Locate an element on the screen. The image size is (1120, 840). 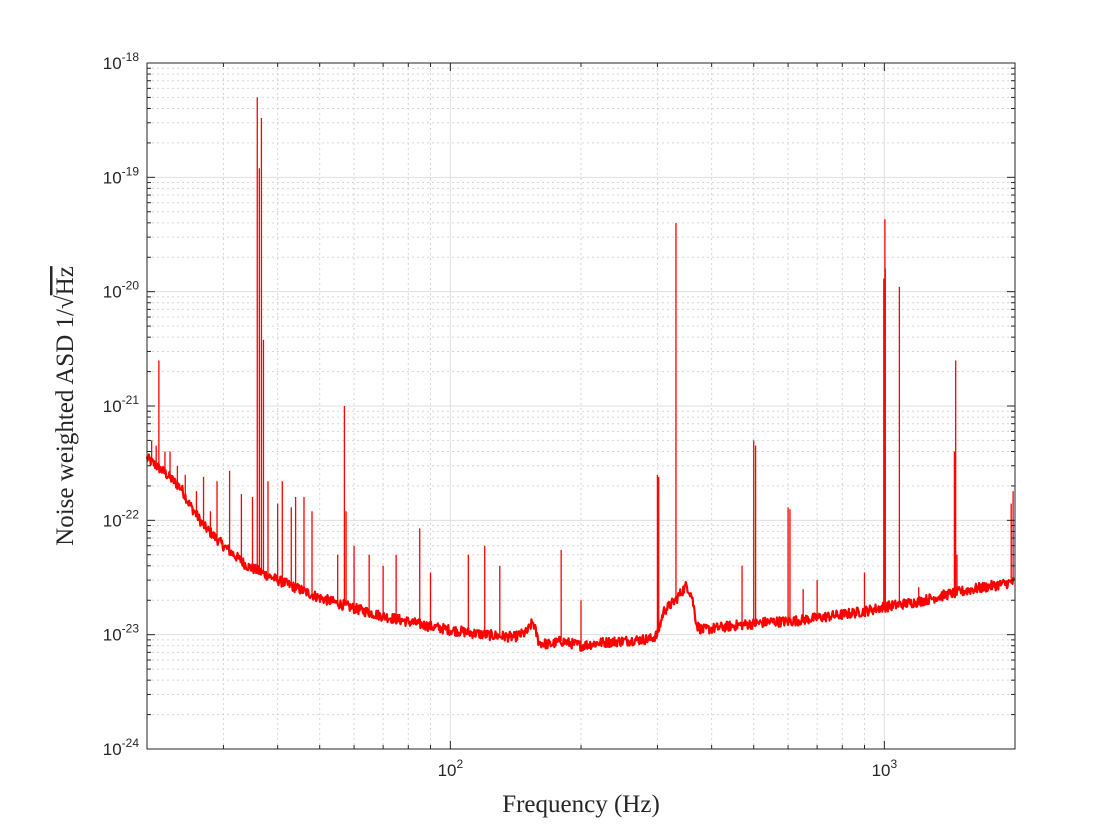
y-axis-label: Noise weighted ASD 1/√Hz is located at coordinates (65, 406).